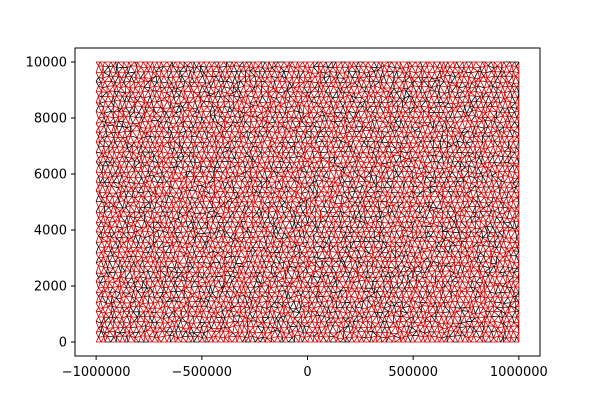 The width and height of the screenshot is (600, 400). Describe the element at coordinates (50, 287) in the screenshot. I see `y-tick-label: 2000` at that location.